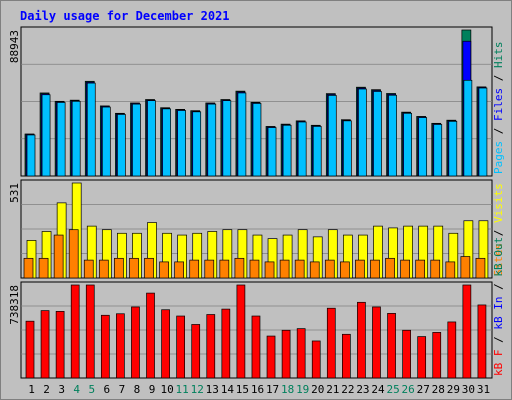 The width and height of the screenshot is (512, 400). Describe the element at coordinates (182, 389) in the screenshot. I see `day-label-11: 11` at that location.